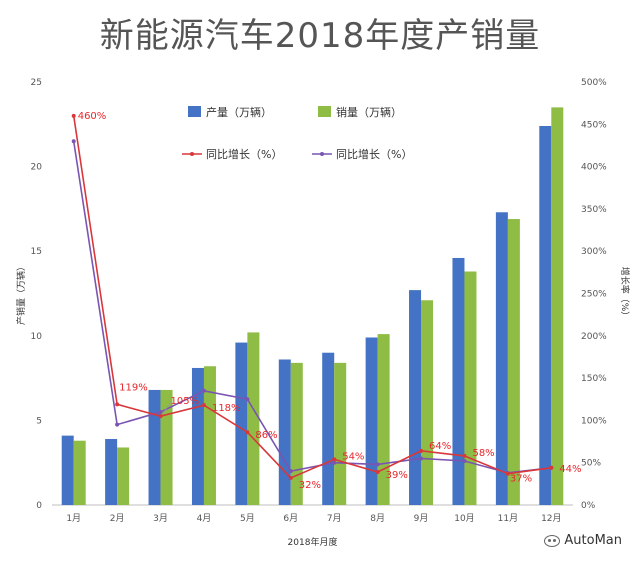 The height and width of the screenshot is (564, 640). Describe the element at coordinates (39, 421) in the screenshot. I see `y-tick-label: 5` at that location.